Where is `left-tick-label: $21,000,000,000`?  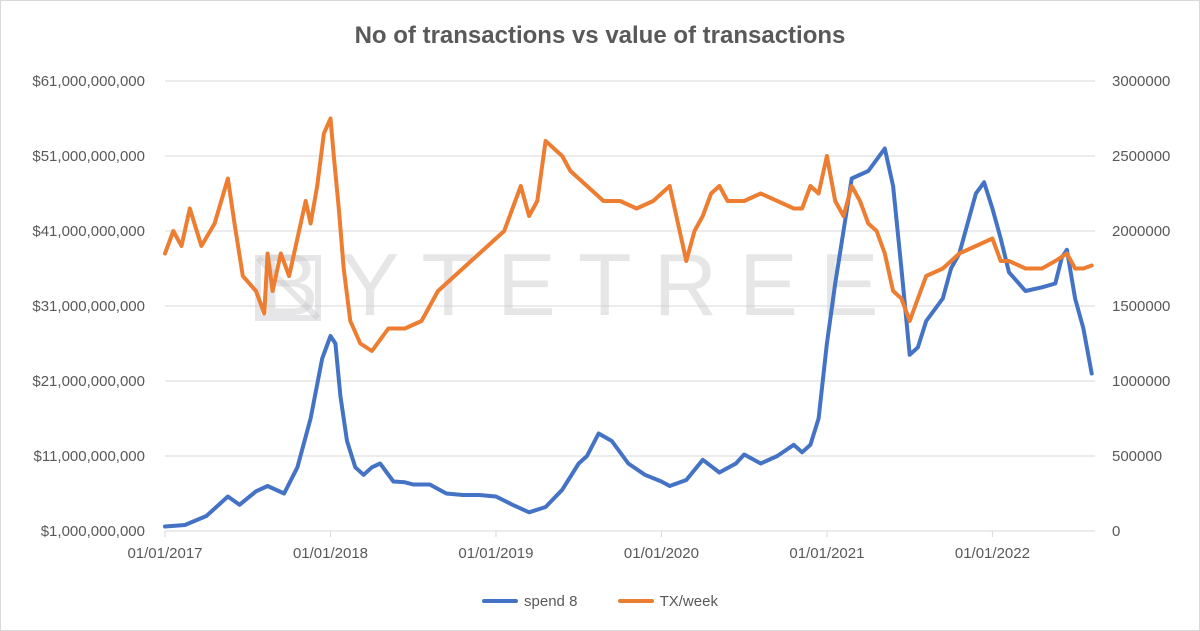
left-tick-label: $21,000,000,000 is located at coordinates (88, 381).